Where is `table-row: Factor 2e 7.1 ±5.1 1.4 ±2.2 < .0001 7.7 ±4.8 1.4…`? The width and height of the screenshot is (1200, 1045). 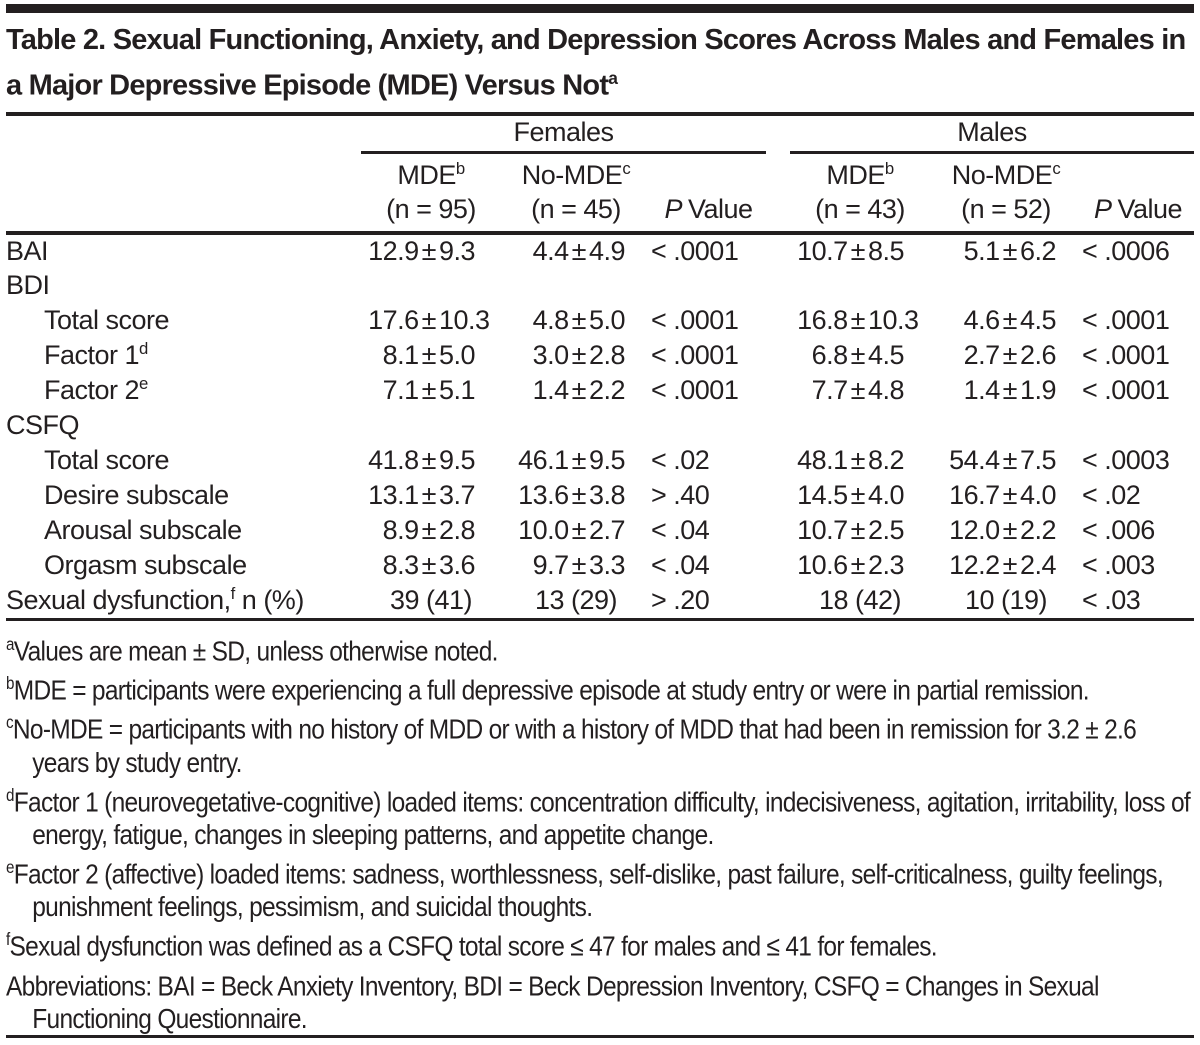 table-row: Factor 2e 7.1 ±5.1 1.4 ±2.2 < .0001 7.7 ±4.8 1.4… is located at coordinates (600, 390).